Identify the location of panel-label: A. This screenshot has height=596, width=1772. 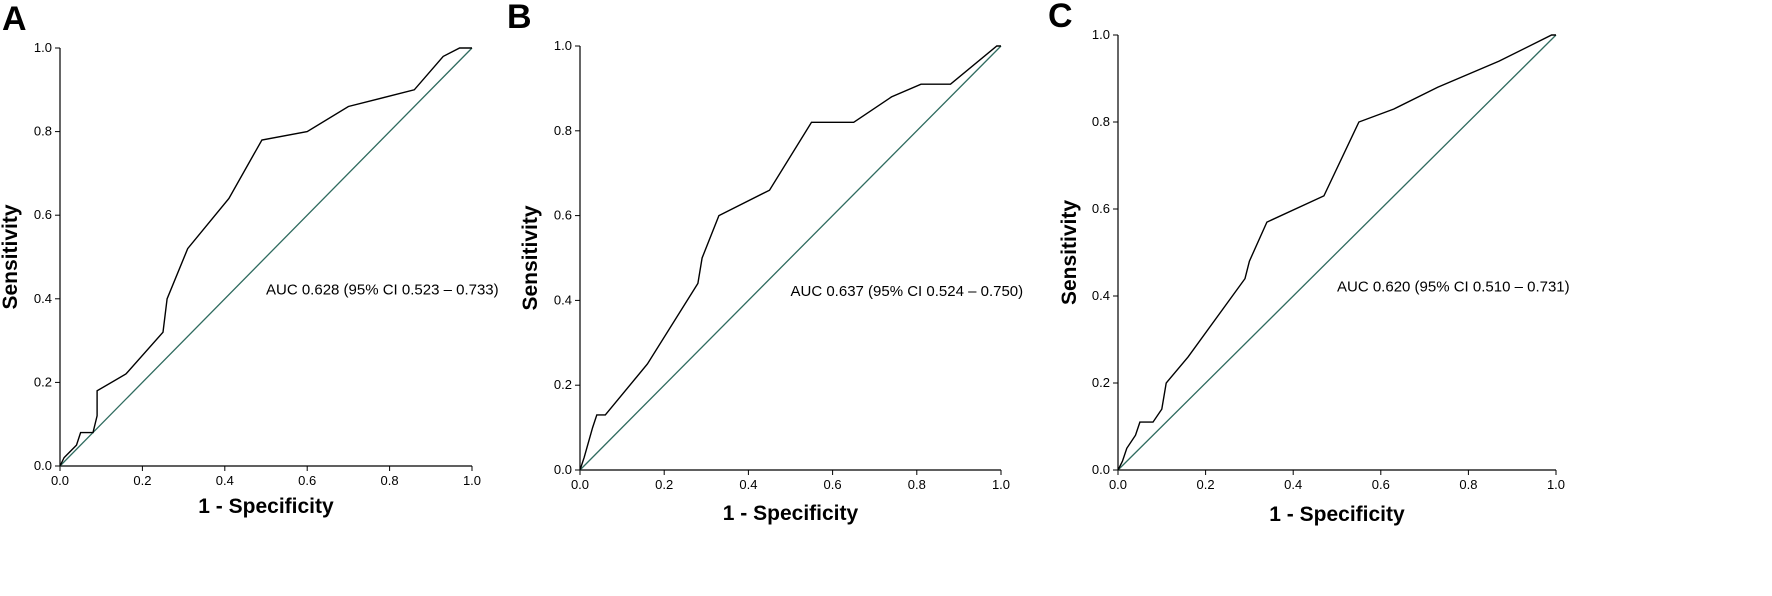
(14, 19).